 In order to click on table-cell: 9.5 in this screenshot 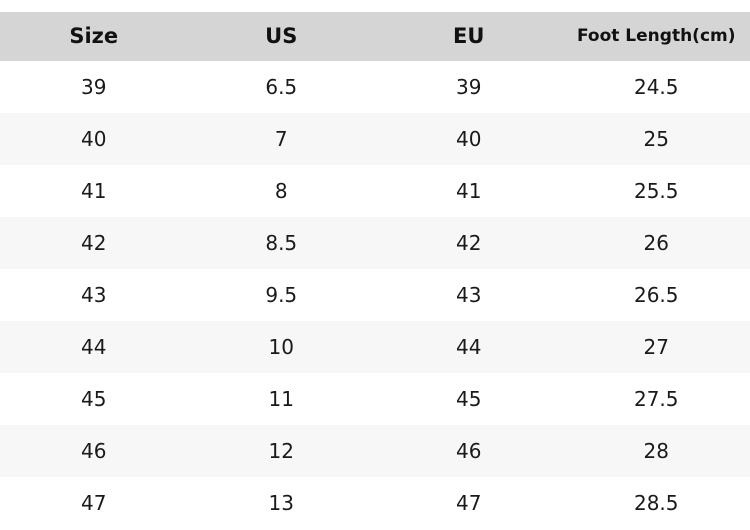, I will do `click(281, 295)`.